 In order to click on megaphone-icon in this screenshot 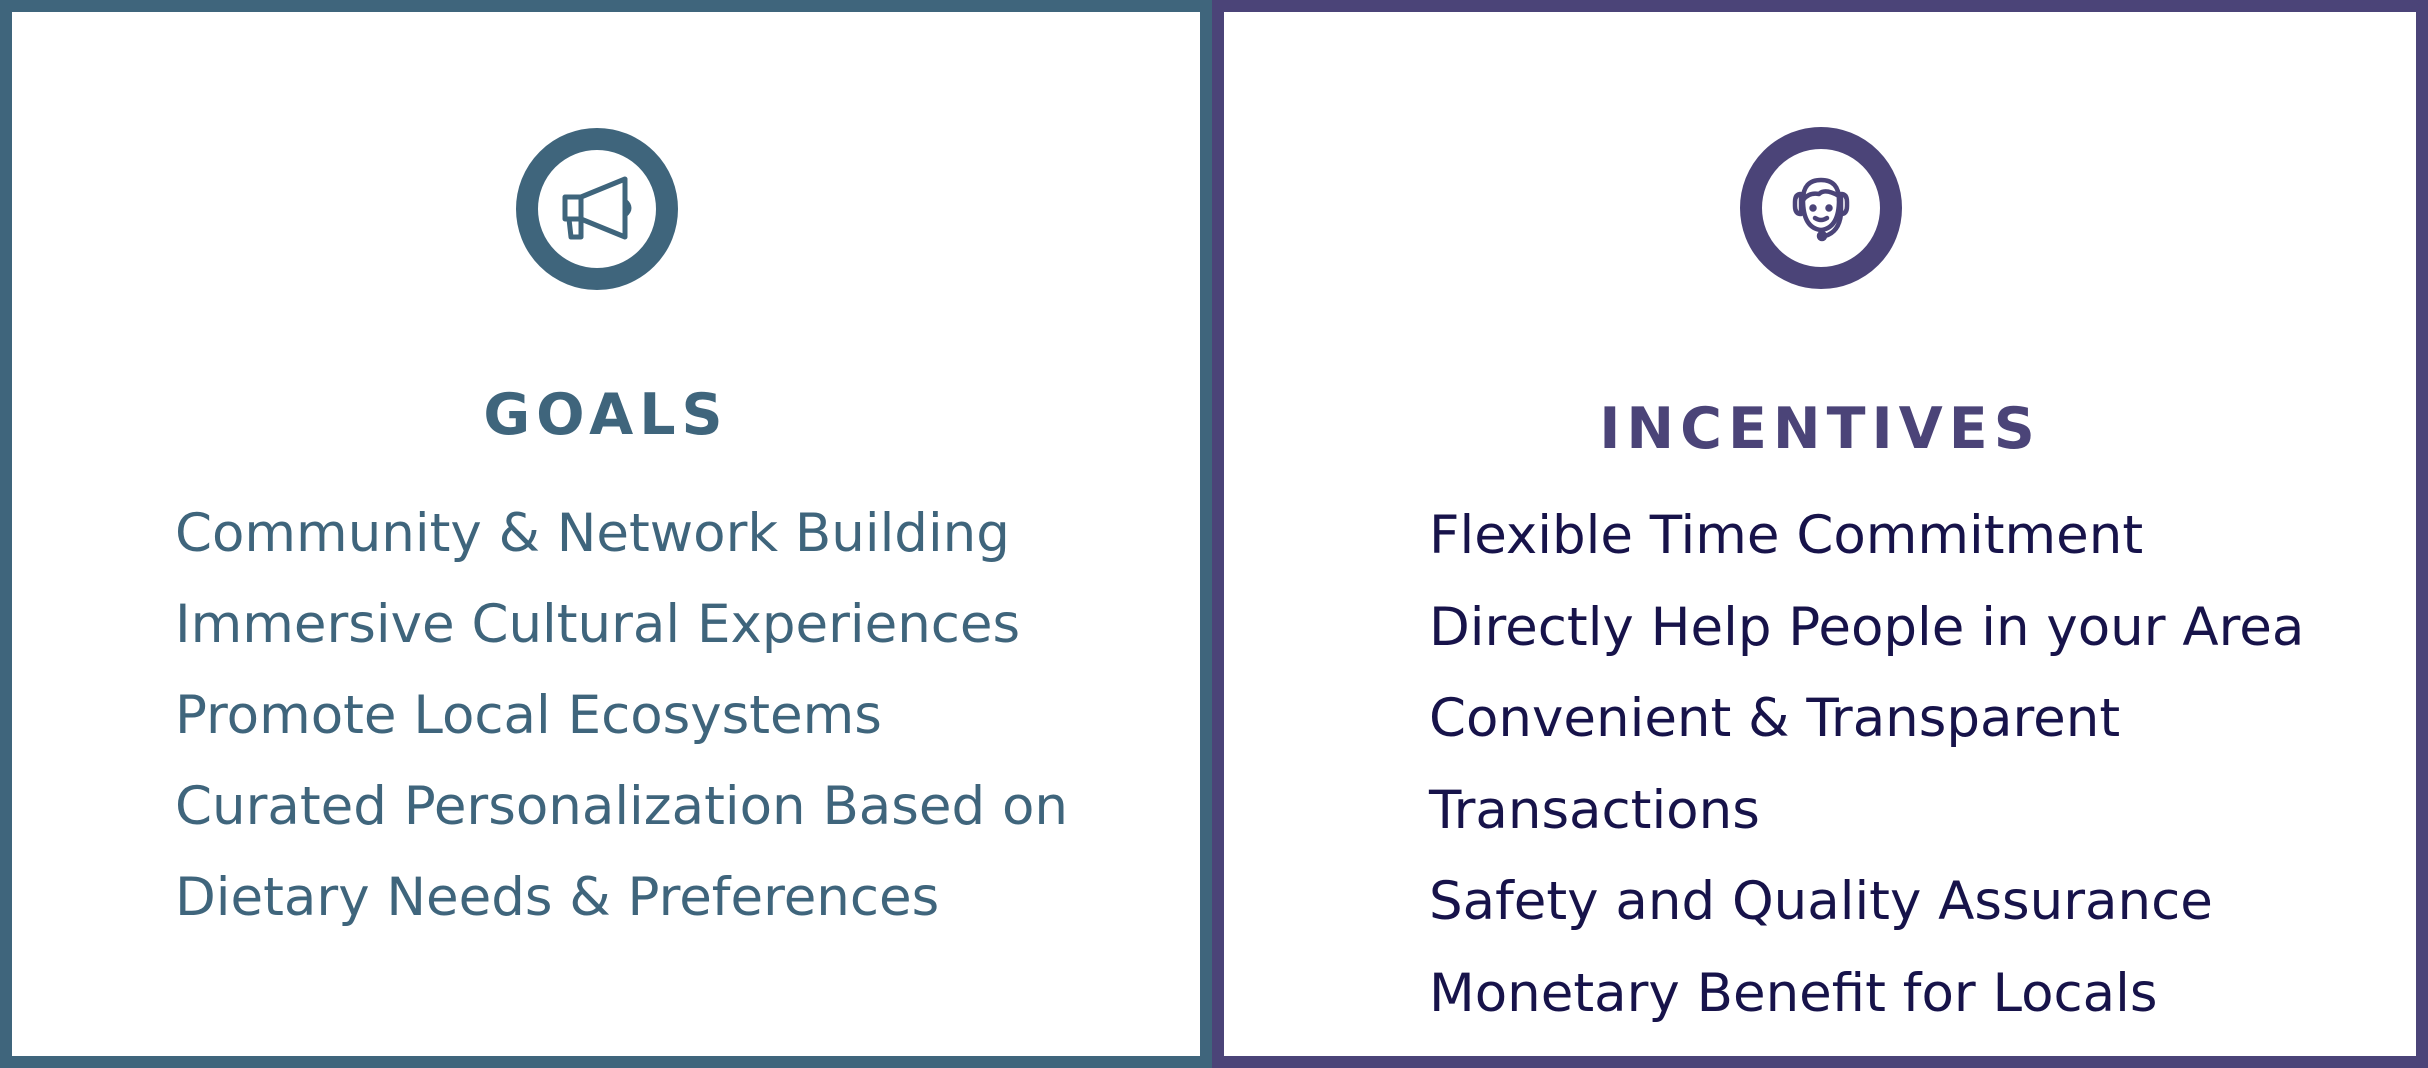, I will do `click(597, 208)`.